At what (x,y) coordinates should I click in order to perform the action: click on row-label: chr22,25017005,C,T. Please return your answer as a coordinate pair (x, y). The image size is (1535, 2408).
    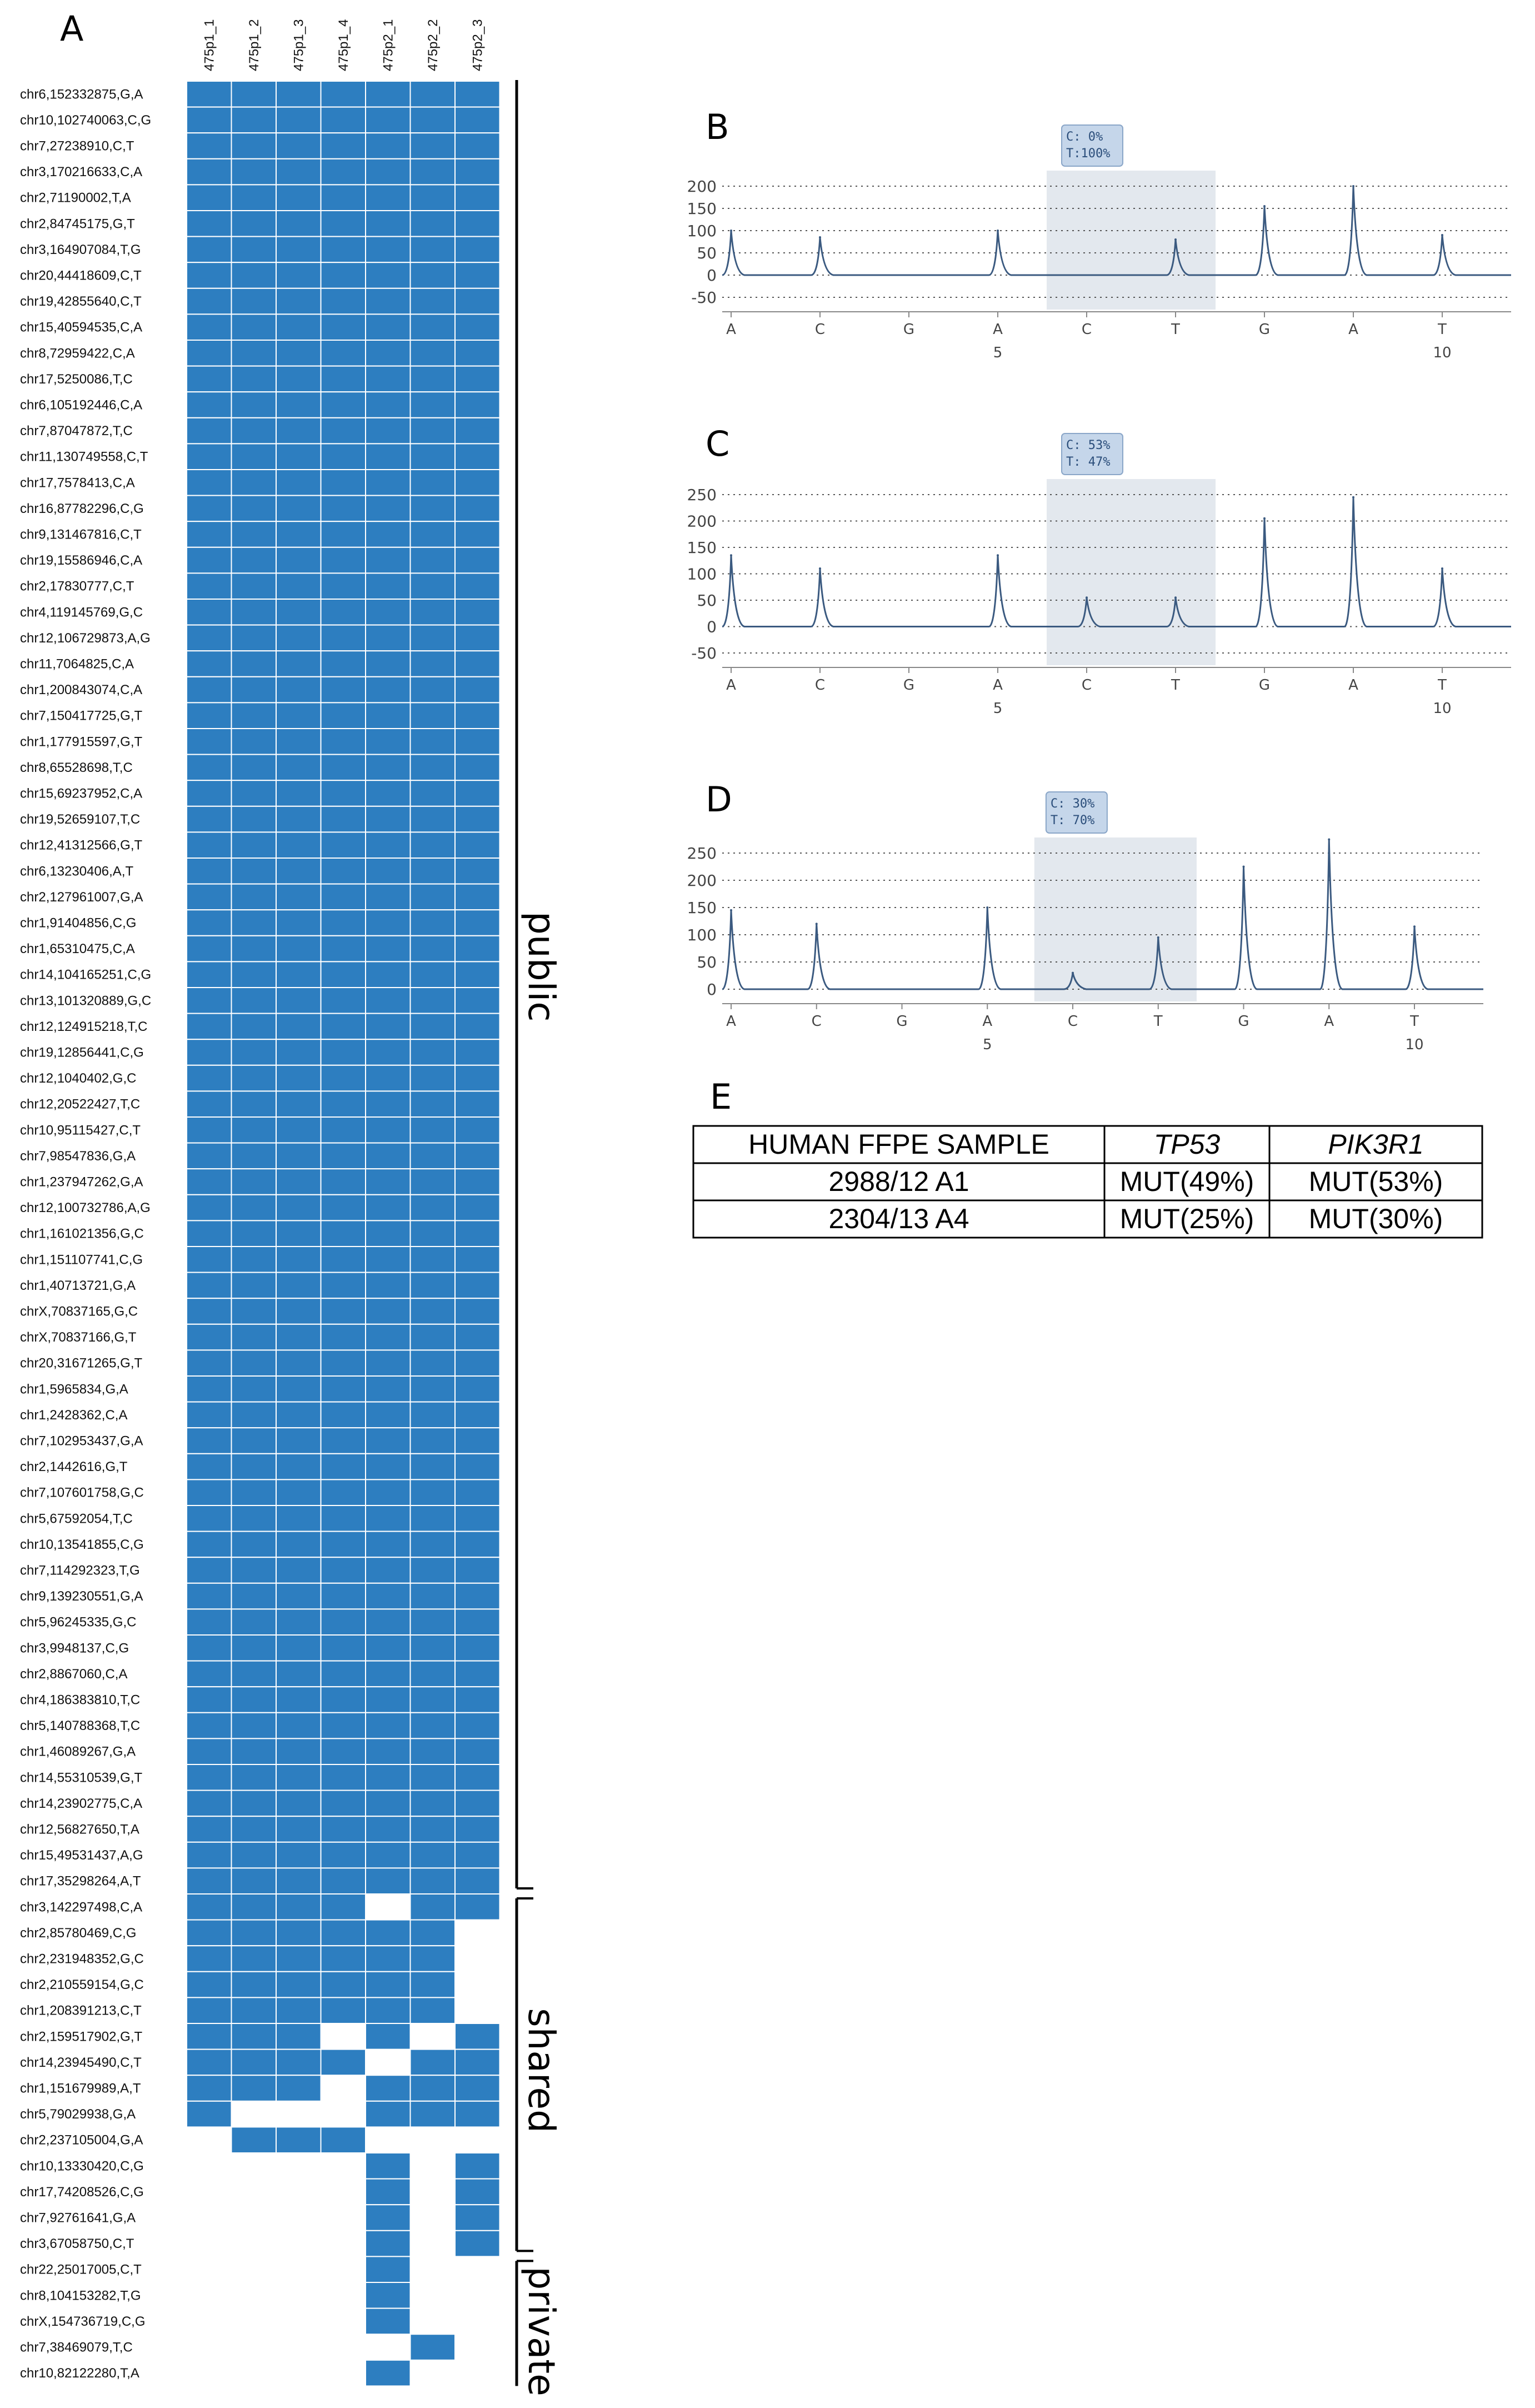
    Looking at the image, I should click on (81, 2269).